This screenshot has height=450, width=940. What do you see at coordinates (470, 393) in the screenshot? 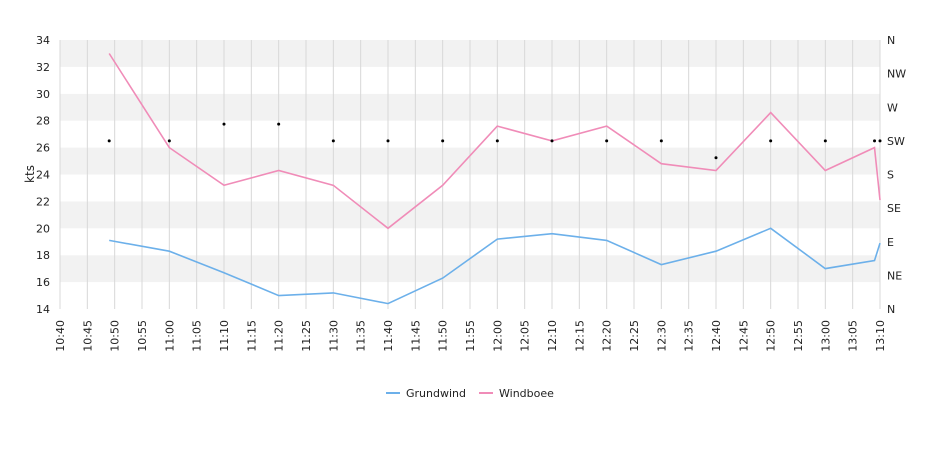
I see `legend: Grundwind Windboee` at bounding box center [470, 393].